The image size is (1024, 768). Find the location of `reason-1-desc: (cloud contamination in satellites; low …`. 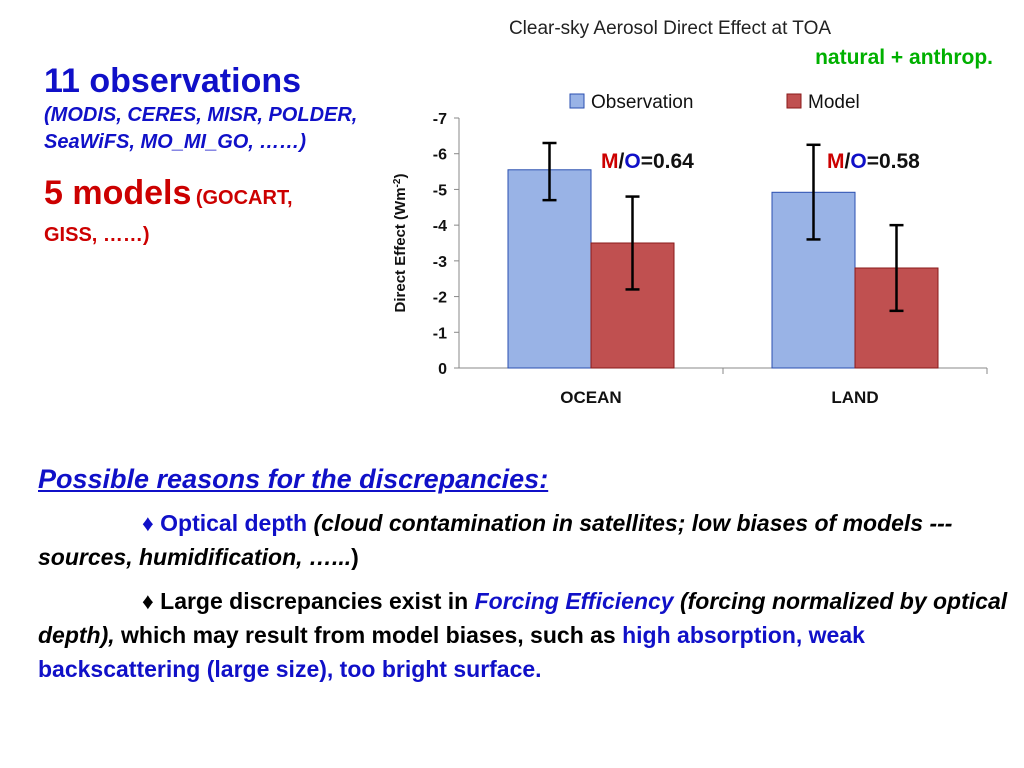

reason-1-desc: (cloud contamination in satellites; low … is located at coordinates (495, 540).